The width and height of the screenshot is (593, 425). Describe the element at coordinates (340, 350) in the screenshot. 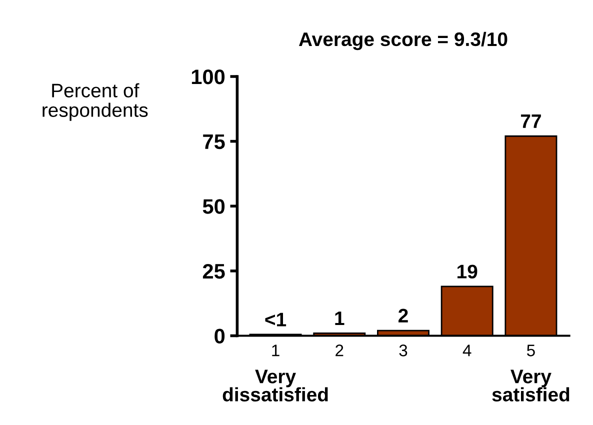

I see `x-tick-label: 2` at that location.